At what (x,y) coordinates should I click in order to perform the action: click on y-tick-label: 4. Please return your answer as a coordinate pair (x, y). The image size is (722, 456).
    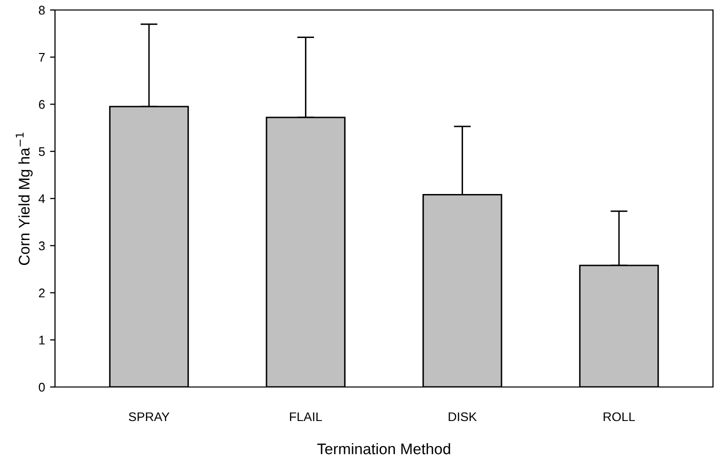
    Looking at the image, I should click on (41, 199).